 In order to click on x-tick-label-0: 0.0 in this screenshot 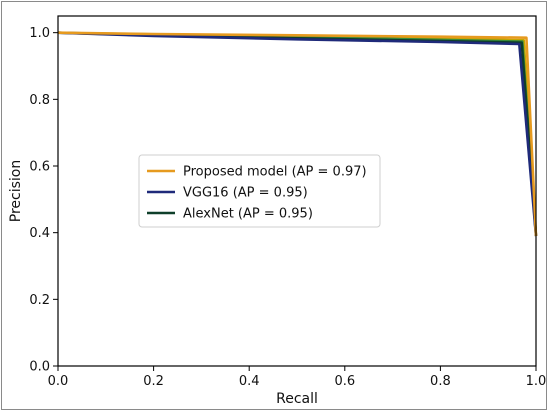, I will do `click(58, 381)`.